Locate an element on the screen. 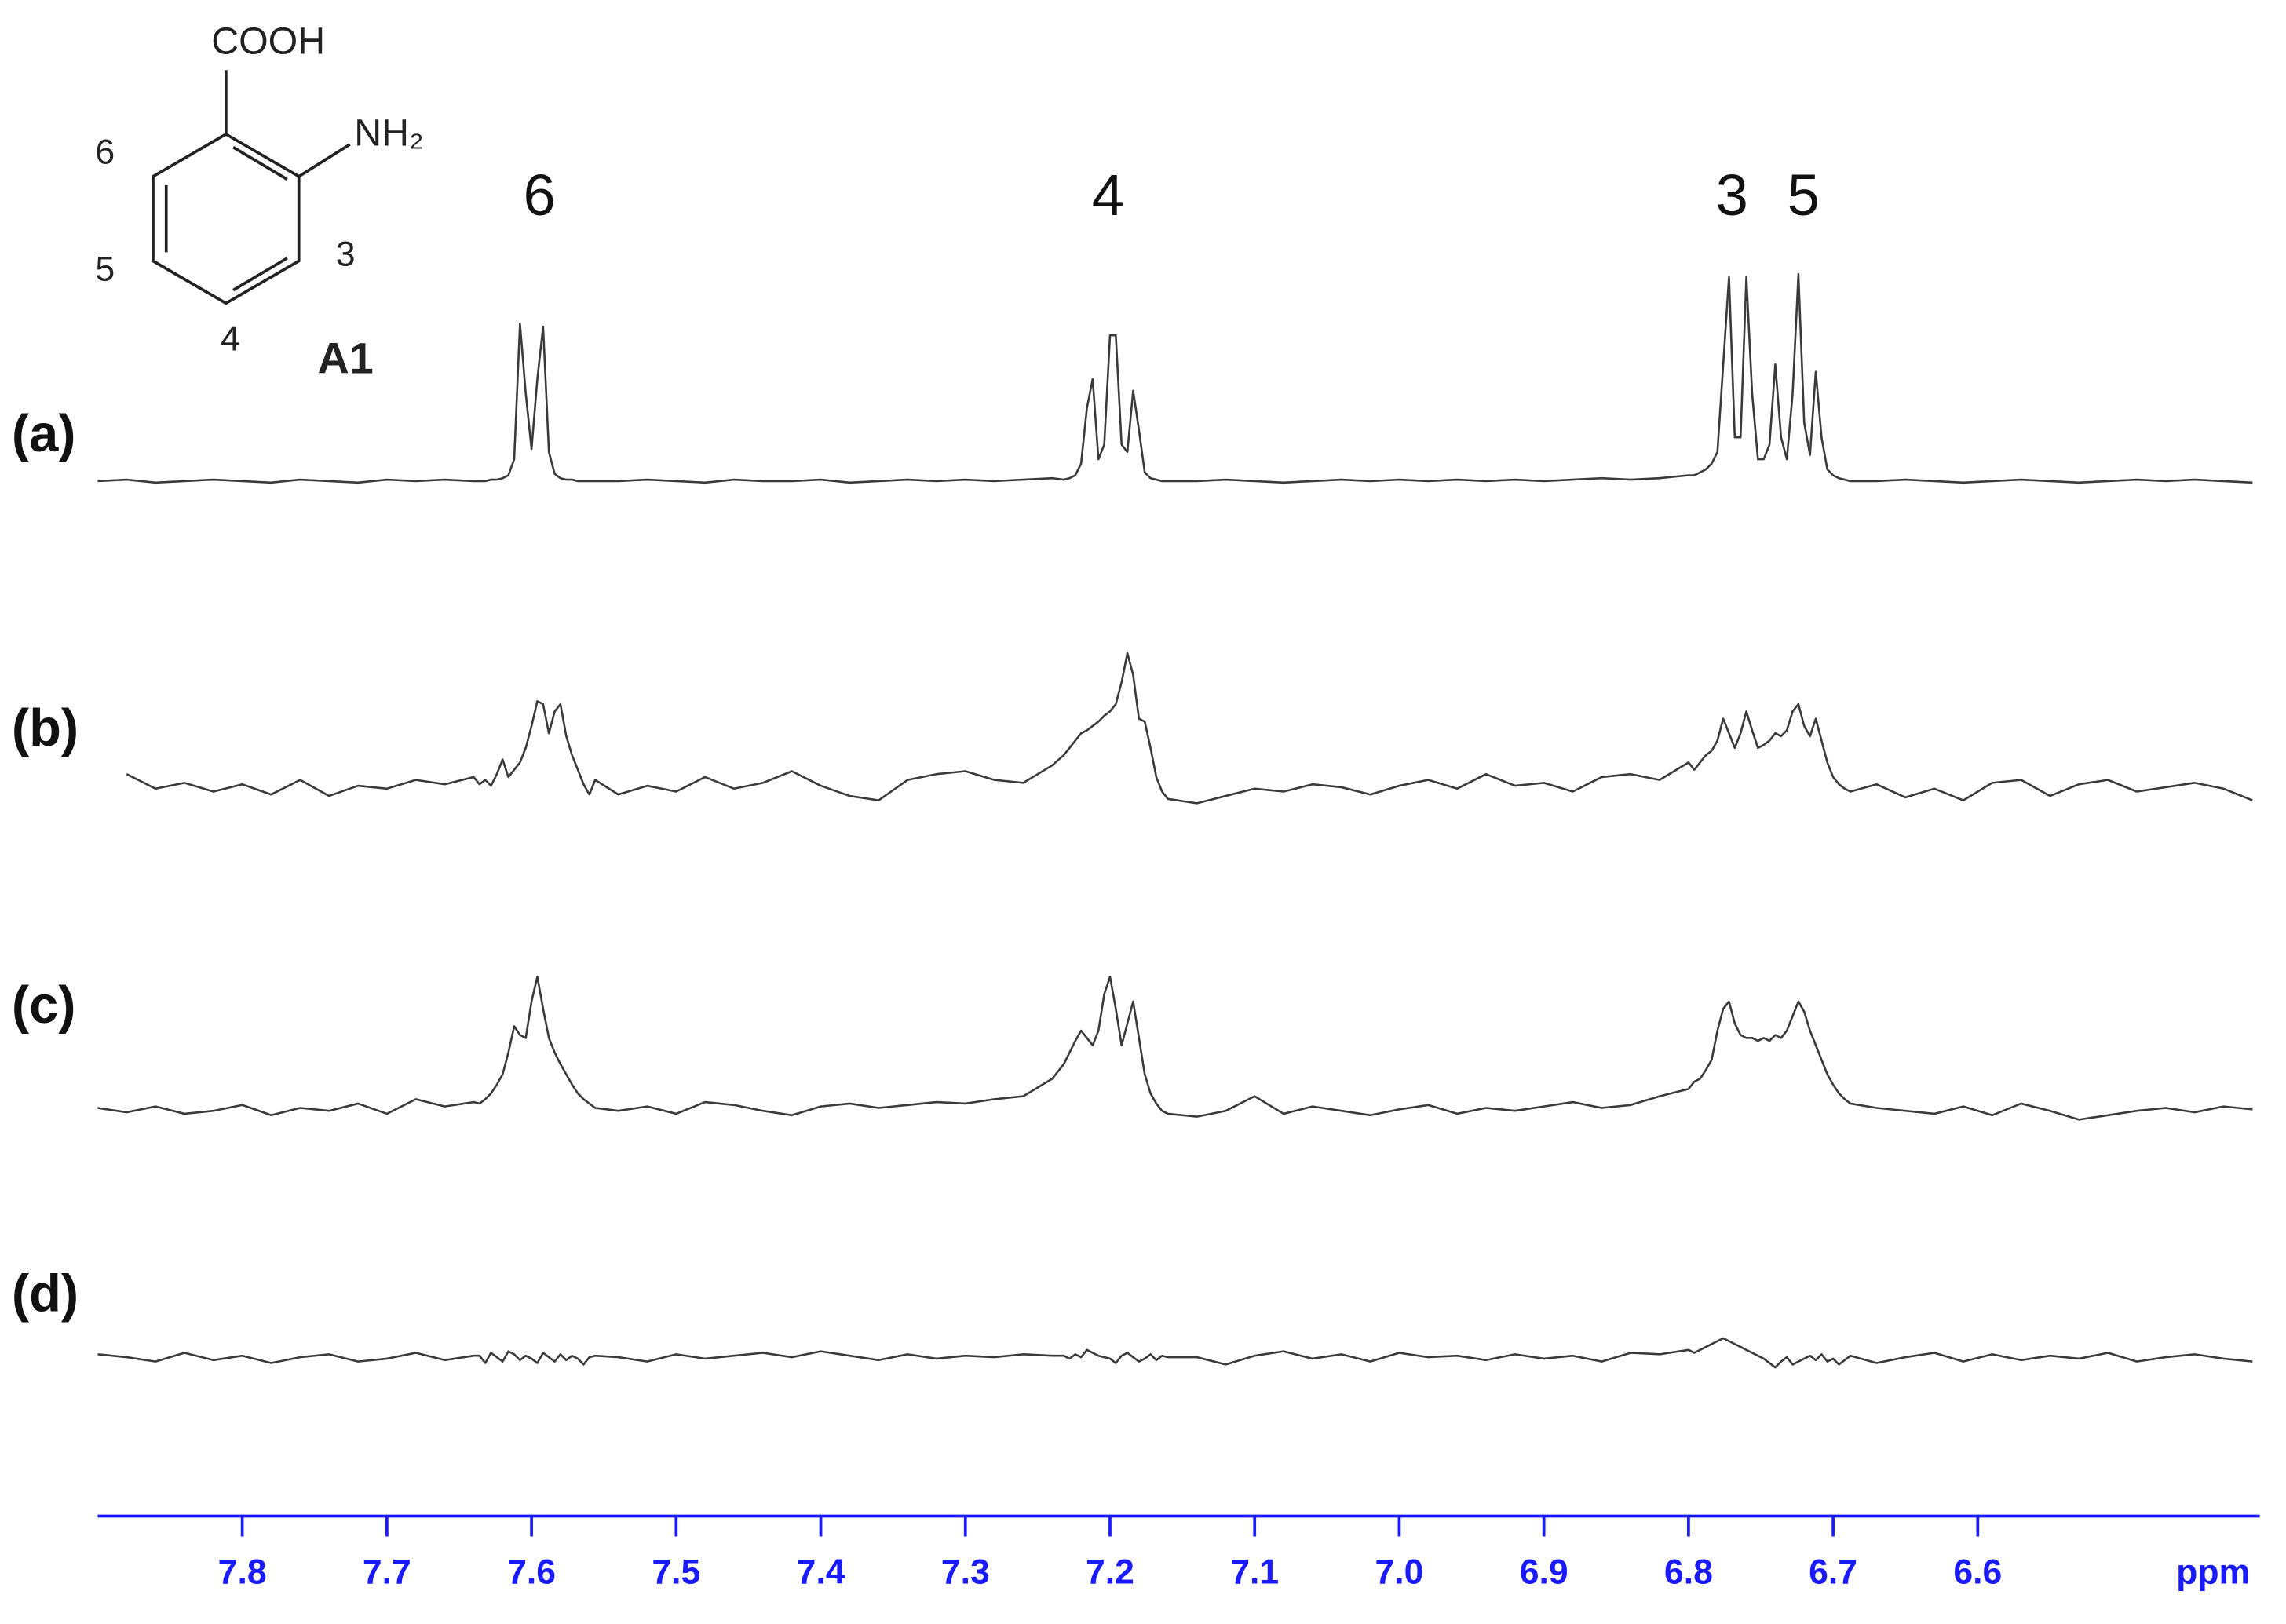  benzene-ring is located at coordinates (226, 218).